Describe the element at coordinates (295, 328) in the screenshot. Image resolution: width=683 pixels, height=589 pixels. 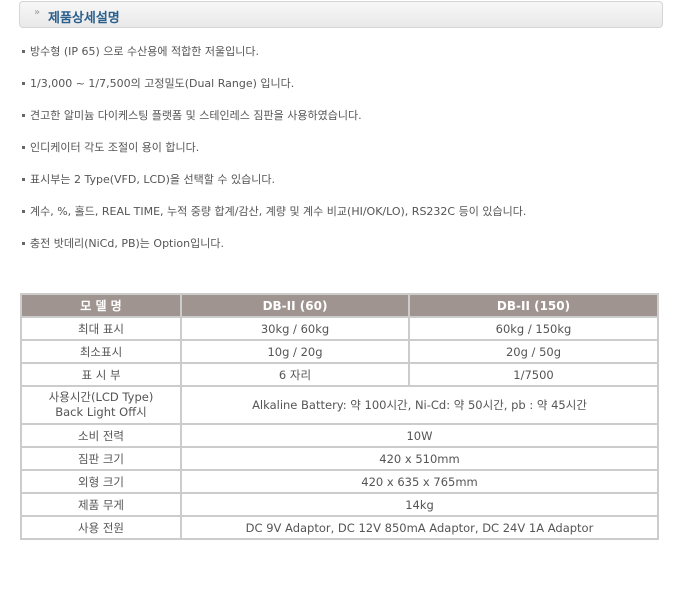
I see `table-cell: 30kg / 60kg` at that location.